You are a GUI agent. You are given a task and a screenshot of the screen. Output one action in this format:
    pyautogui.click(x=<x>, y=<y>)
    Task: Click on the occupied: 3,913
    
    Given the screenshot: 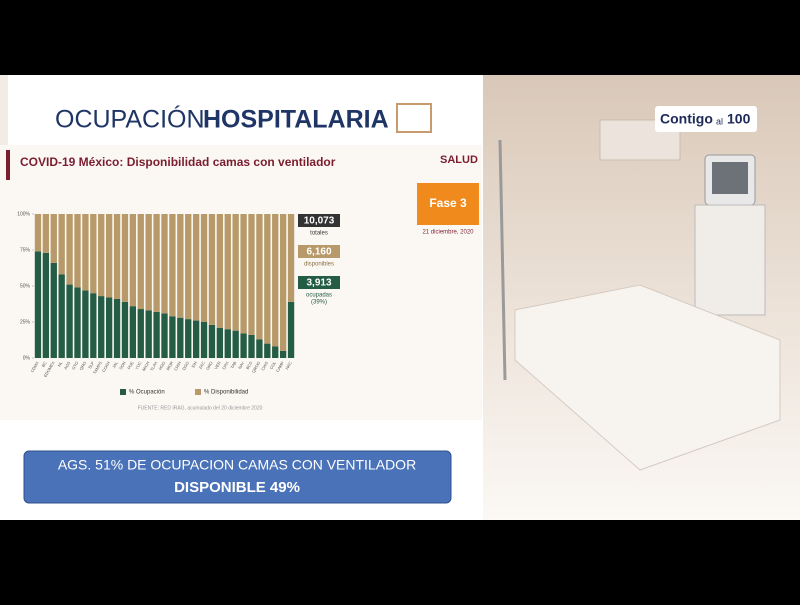 What is the action you would take?
    pyautogui.click(x=318, y=283)
    